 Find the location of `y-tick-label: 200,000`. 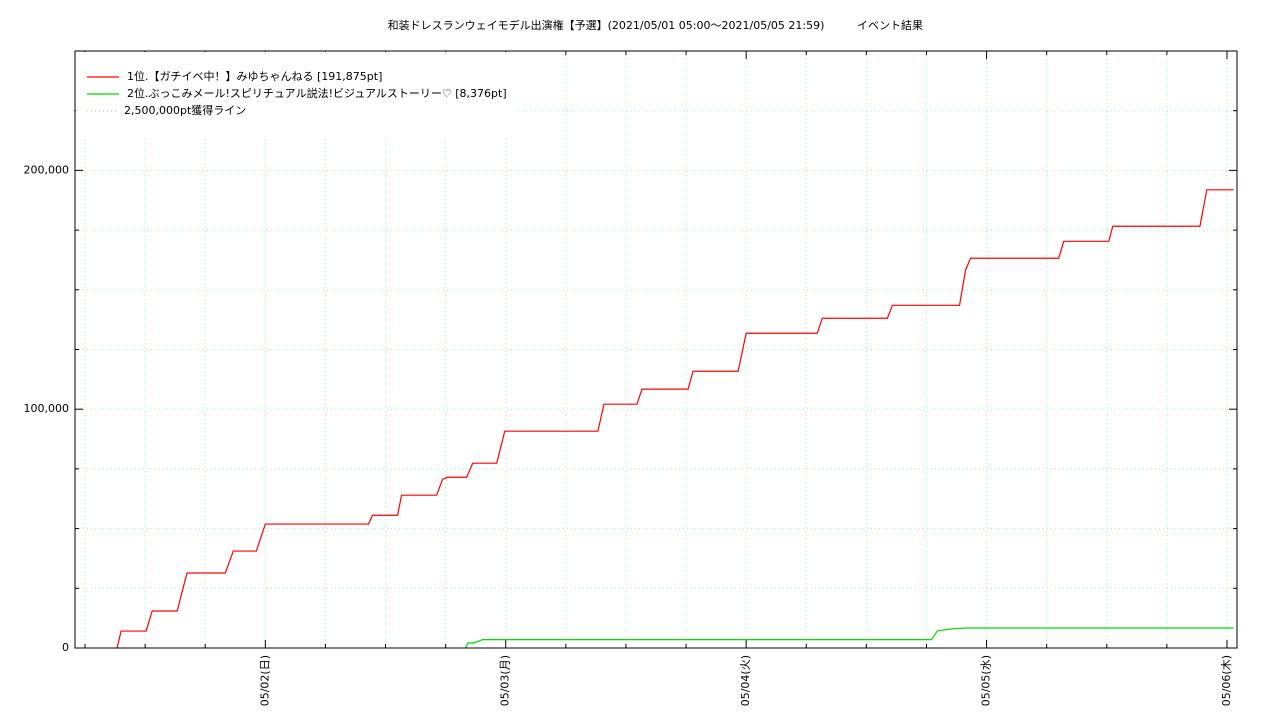

y-tick-label: 200,000 is located at coordinates (47, 169).